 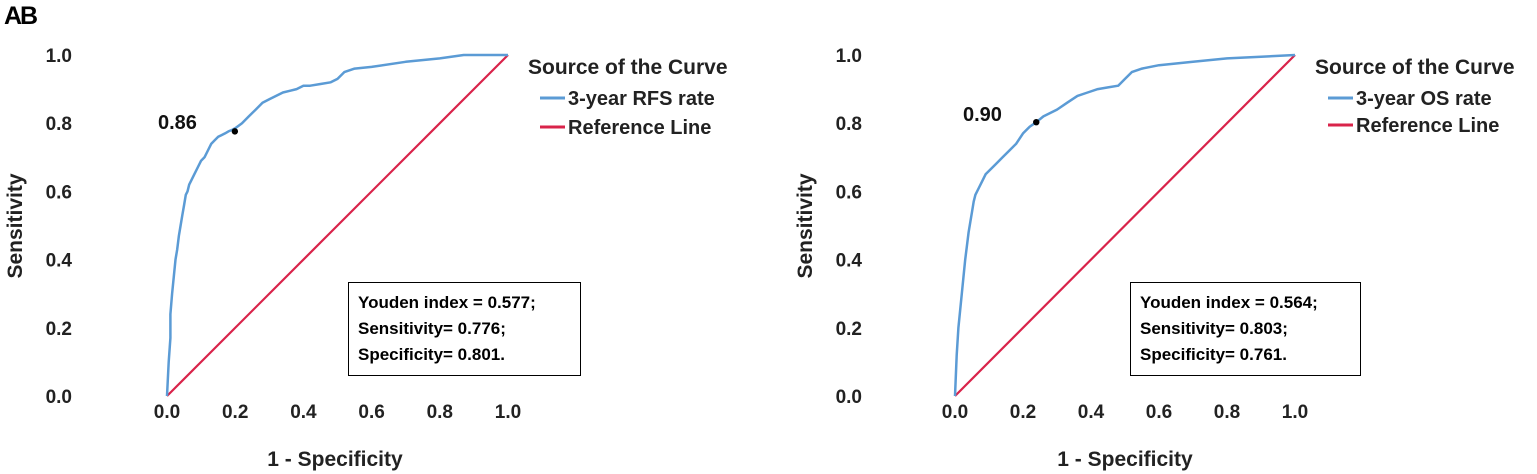 I want to click on cutoff-label: 0.86, so click(x=177, y=123).